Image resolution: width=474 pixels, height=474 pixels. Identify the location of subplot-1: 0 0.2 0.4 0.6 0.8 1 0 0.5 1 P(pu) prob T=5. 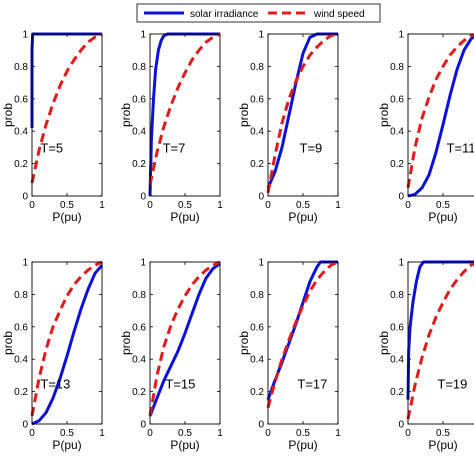
(53, 127).